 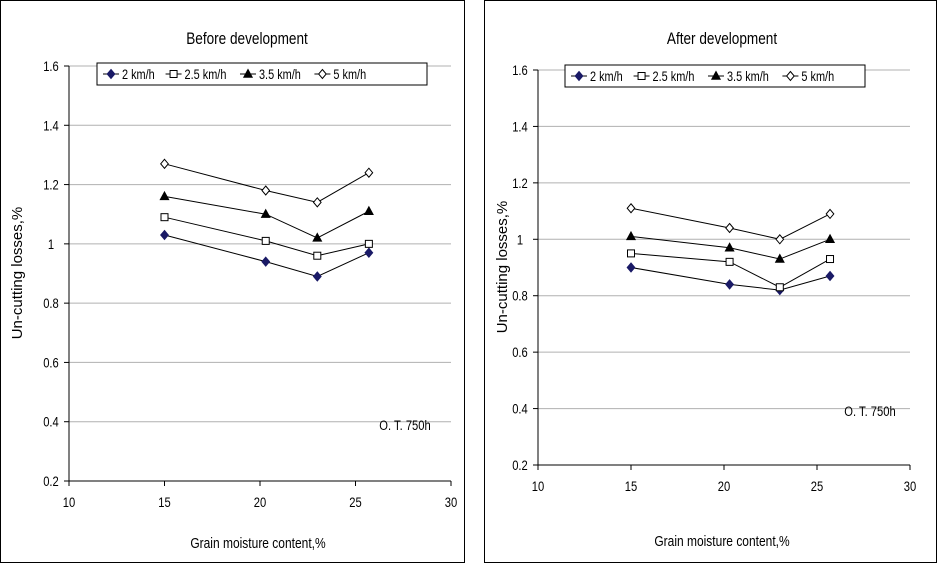 I want to click on chart-title: Before development, so click(x=247, y=39).